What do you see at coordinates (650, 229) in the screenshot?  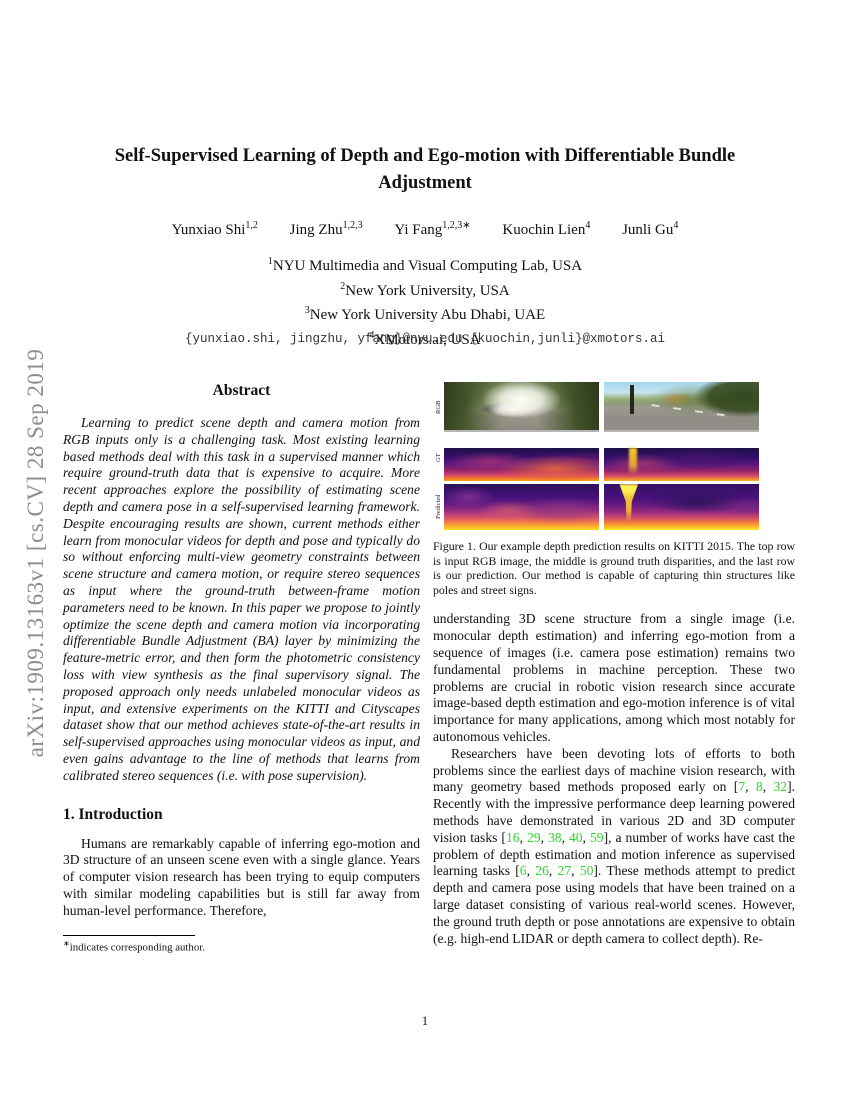 I see `author-5: Junli Gu4` at bounding box center [650, 229].